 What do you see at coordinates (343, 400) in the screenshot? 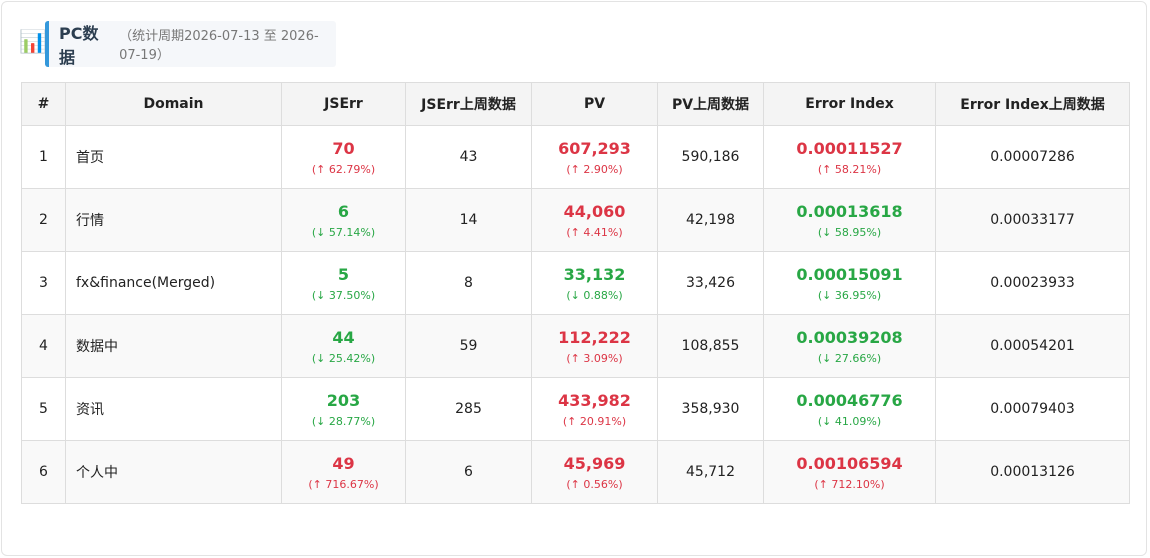
I see `metric-value: 203` at bounding box center [343, 400].